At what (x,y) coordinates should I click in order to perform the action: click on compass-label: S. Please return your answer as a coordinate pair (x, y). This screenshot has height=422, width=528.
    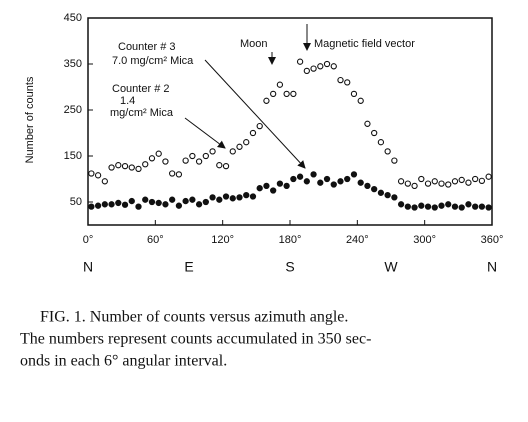
    Looking at the image, I should click on (289, 267).